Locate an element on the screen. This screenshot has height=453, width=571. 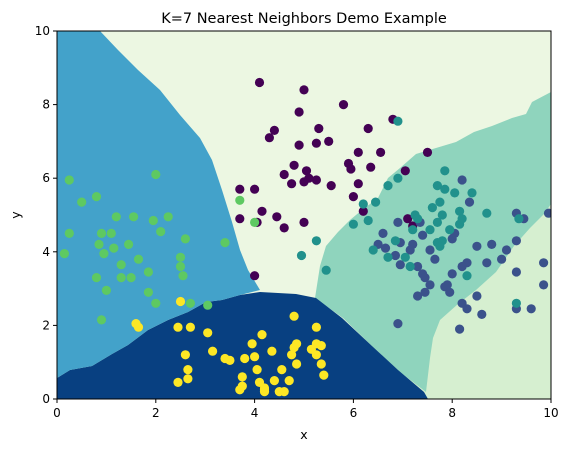
y-axis-ticks: 0 2 4 6 8 10 is located at coordinates (46, 215).